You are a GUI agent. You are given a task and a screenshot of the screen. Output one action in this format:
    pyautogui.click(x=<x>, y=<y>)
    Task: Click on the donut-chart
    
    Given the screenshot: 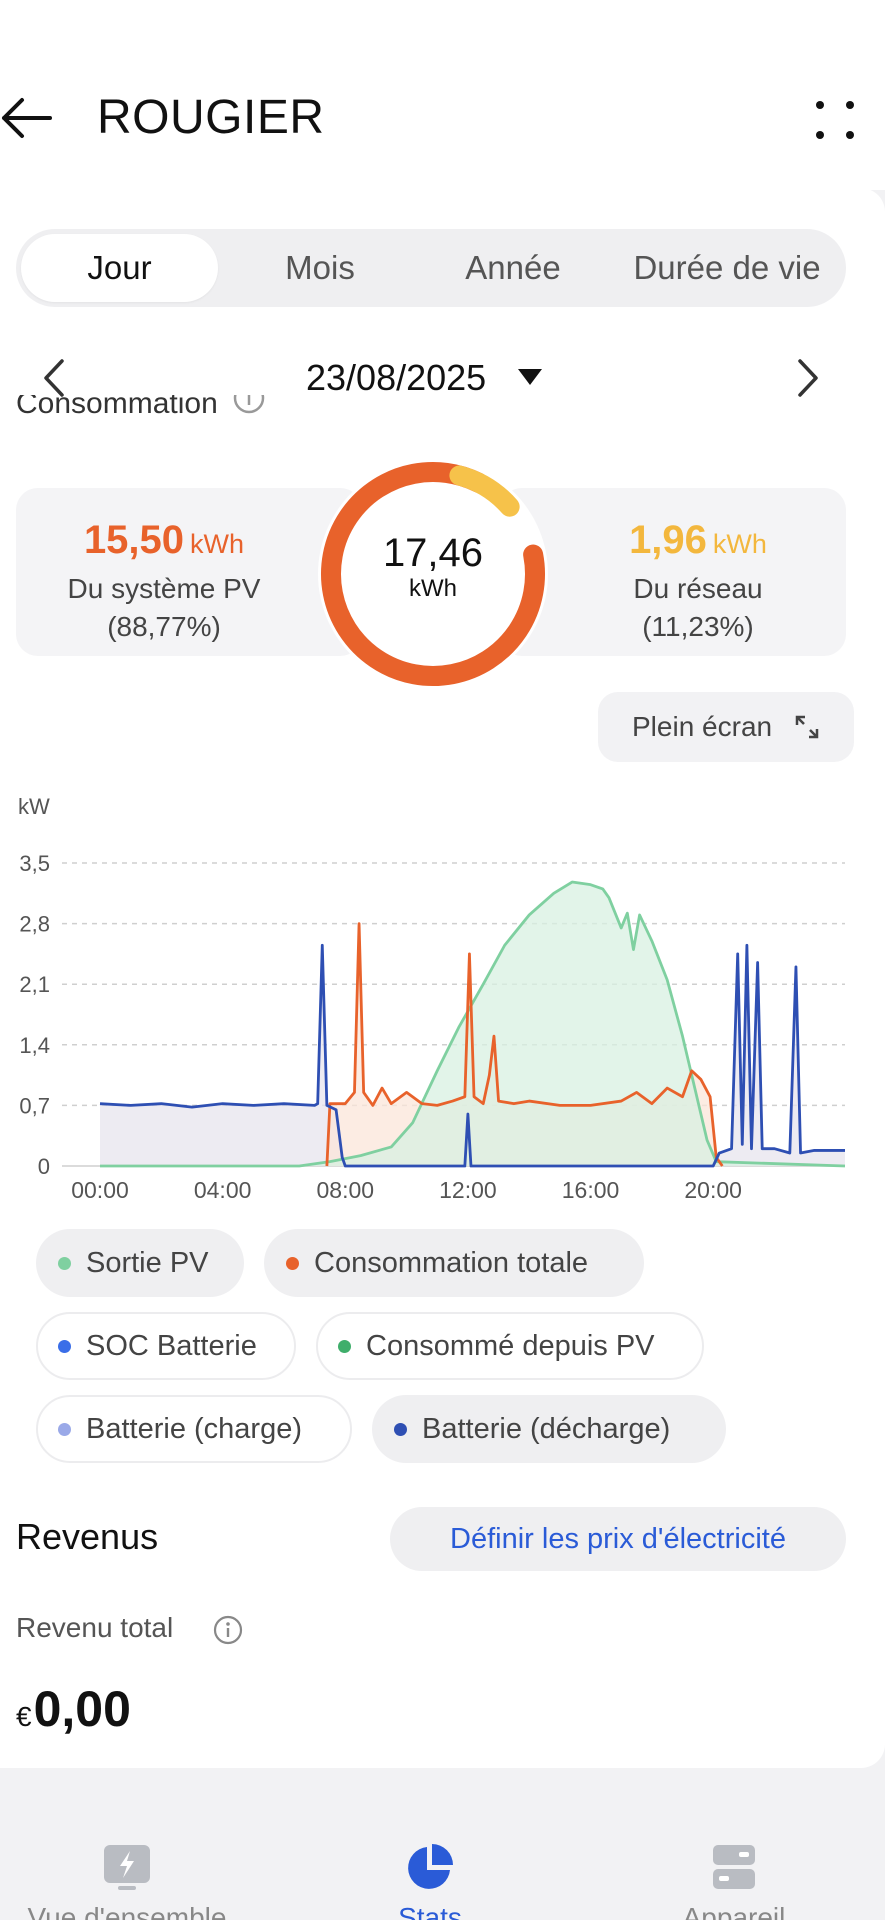 What is the action you would take?
    pyautogui.click(x=433, y=574)
    